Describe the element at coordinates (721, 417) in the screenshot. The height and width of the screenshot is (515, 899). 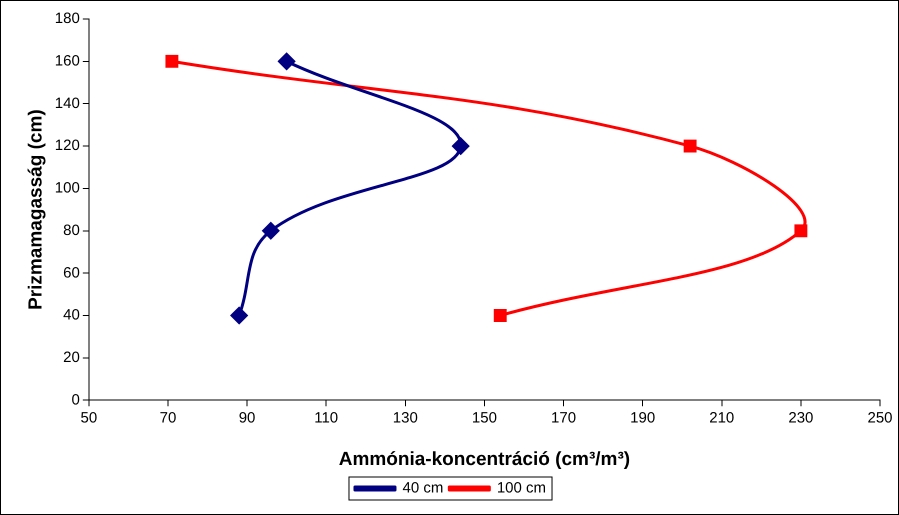
I see `x-tick-label: 210` at that location.